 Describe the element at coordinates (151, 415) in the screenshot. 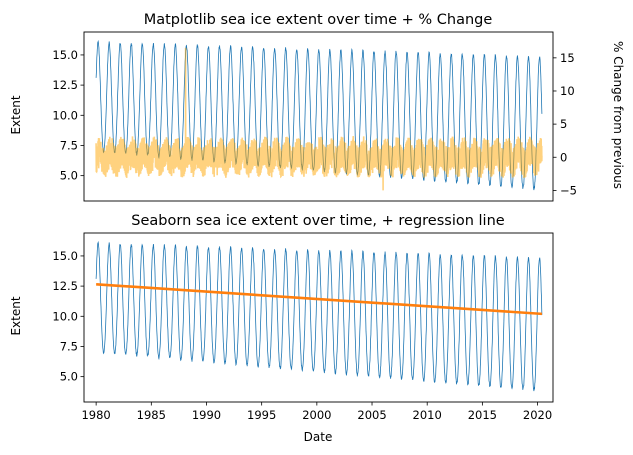

I see `bottom-x-tick-label: 1985` at that location.